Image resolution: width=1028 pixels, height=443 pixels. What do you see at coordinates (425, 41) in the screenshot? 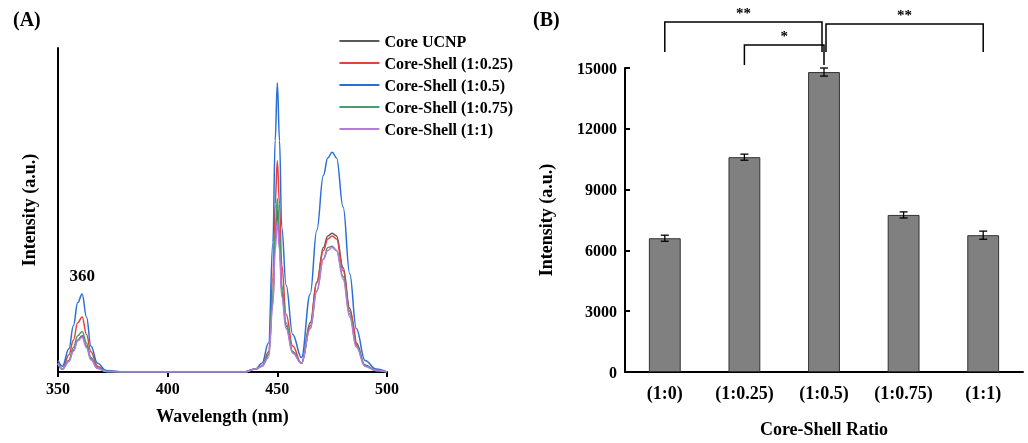
I see `legend-label: Core UCNP` at bounding box center [425, 41].